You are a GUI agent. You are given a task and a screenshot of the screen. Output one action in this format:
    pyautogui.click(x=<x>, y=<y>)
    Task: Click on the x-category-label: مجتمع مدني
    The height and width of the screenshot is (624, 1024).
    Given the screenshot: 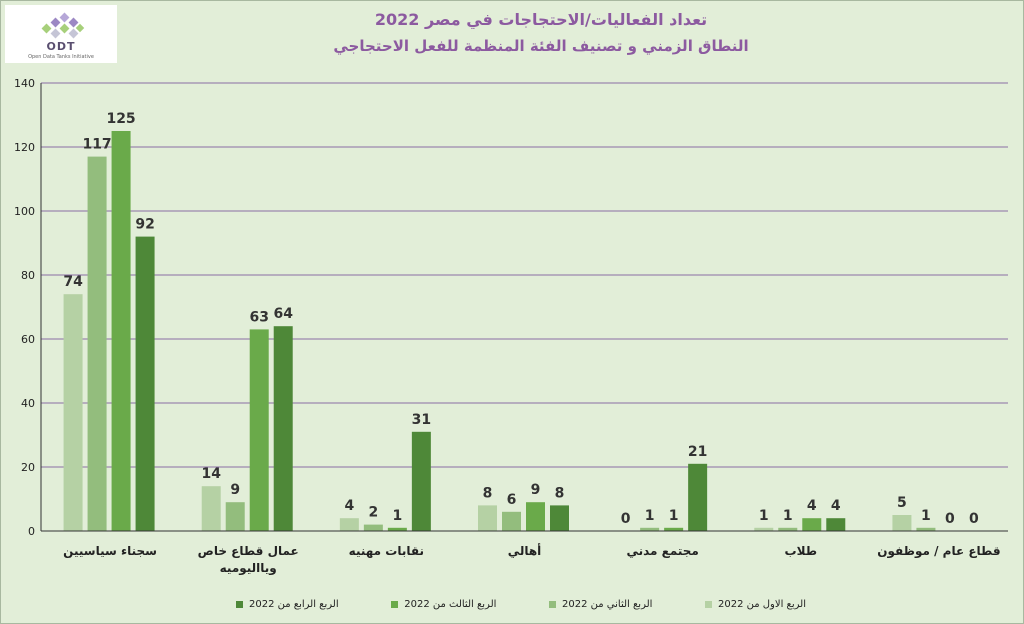 What is the action you would take?
    pyautogui.click(x=662, y=551)
    